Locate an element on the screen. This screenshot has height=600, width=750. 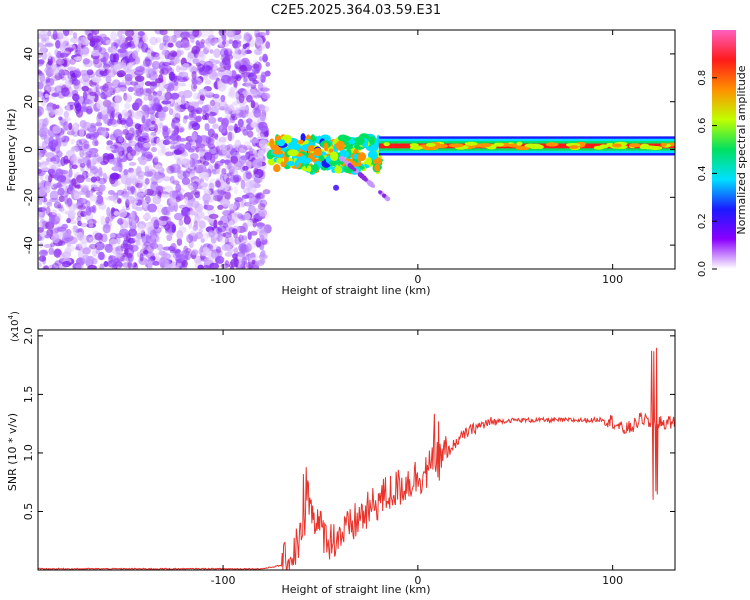
colorbar-tick-label: 0.0 is located at coordinates (702, 269).